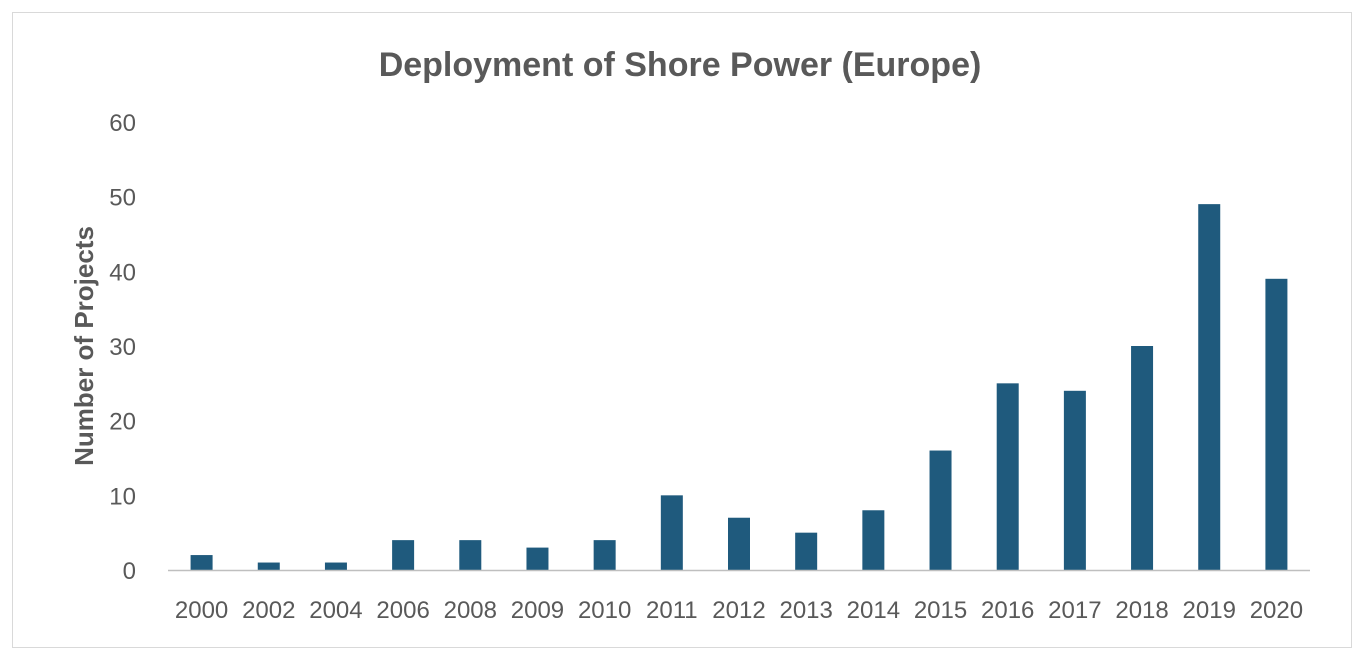 The height and width of the screenshot is (662, 1366). I want to click on bar-2015, so click(940, 510).